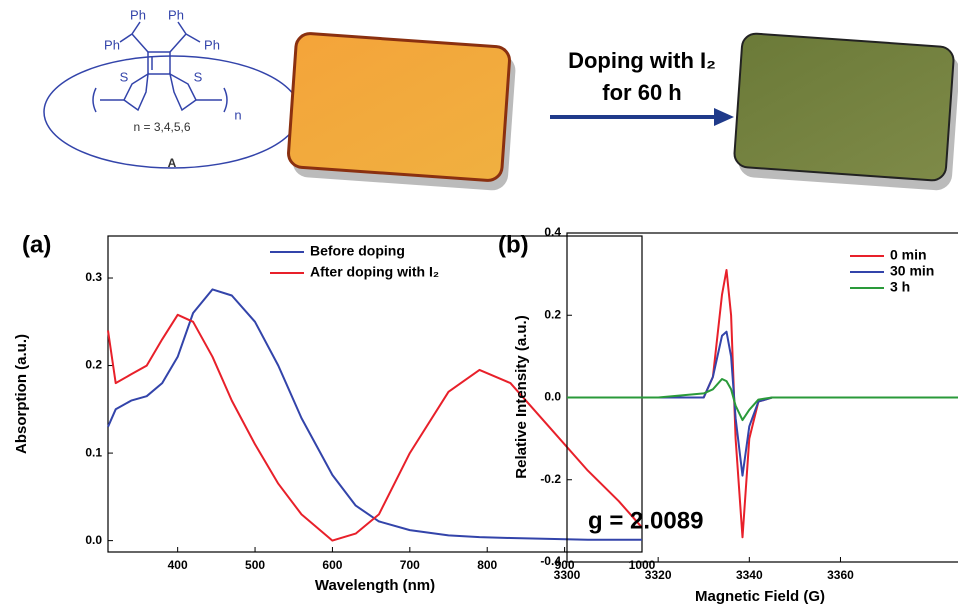 The image size is (958, 606). I want to click on y-tick-label: -0.4, so click(550, 561).